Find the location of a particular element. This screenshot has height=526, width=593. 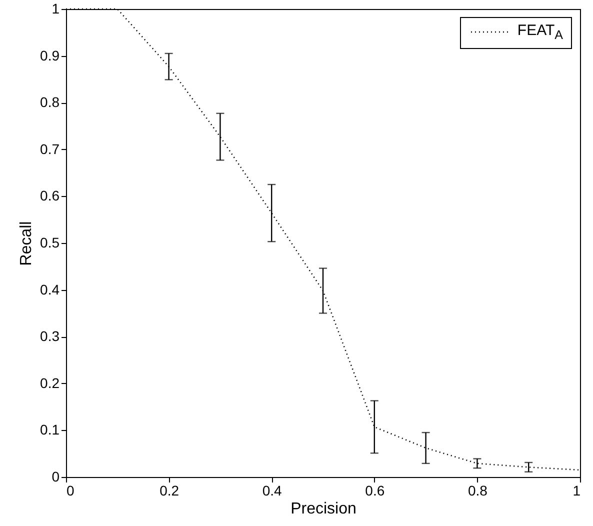

x-tick-label: 0.2 is located at coordinates (170, 490).